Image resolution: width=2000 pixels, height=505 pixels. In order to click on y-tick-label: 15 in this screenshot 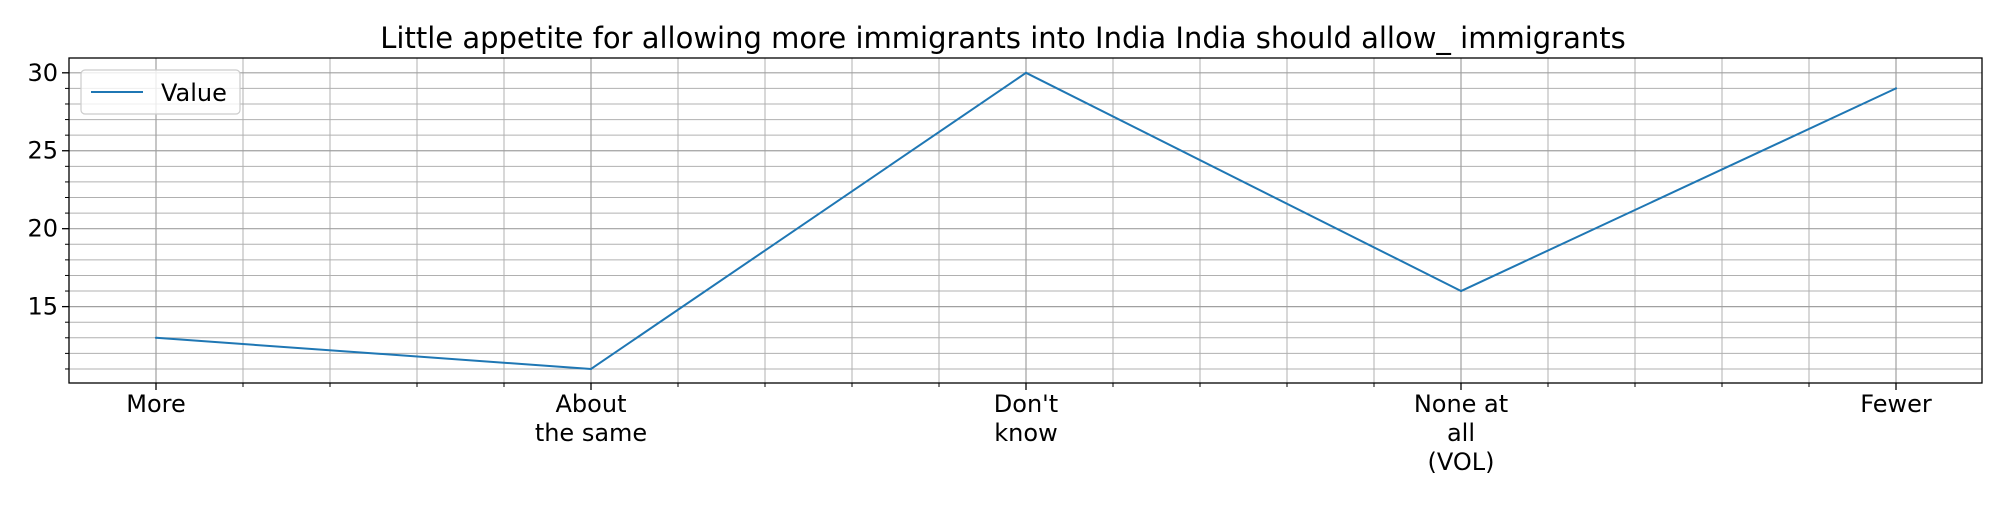, I will do `click(42, 307)`.